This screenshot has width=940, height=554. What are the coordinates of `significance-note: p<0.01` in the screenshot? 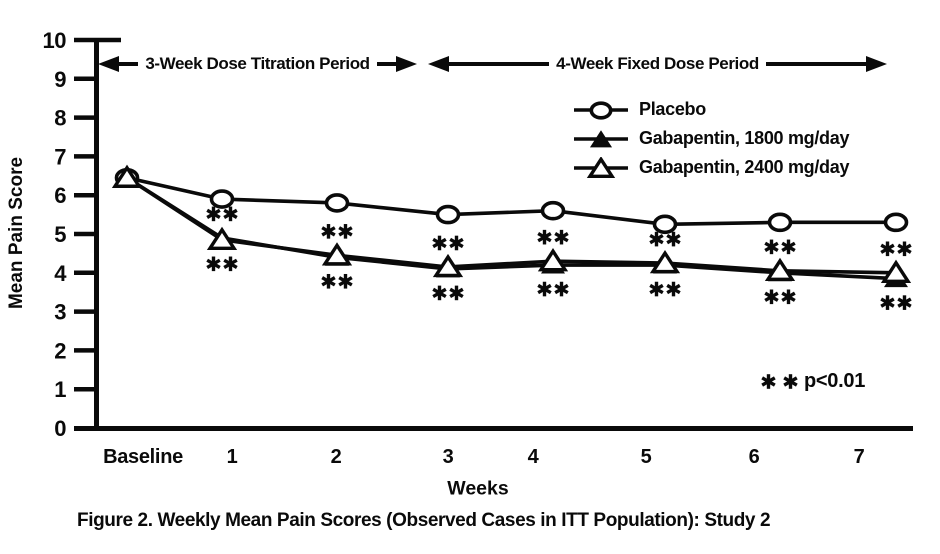 It's located at (812, 381).